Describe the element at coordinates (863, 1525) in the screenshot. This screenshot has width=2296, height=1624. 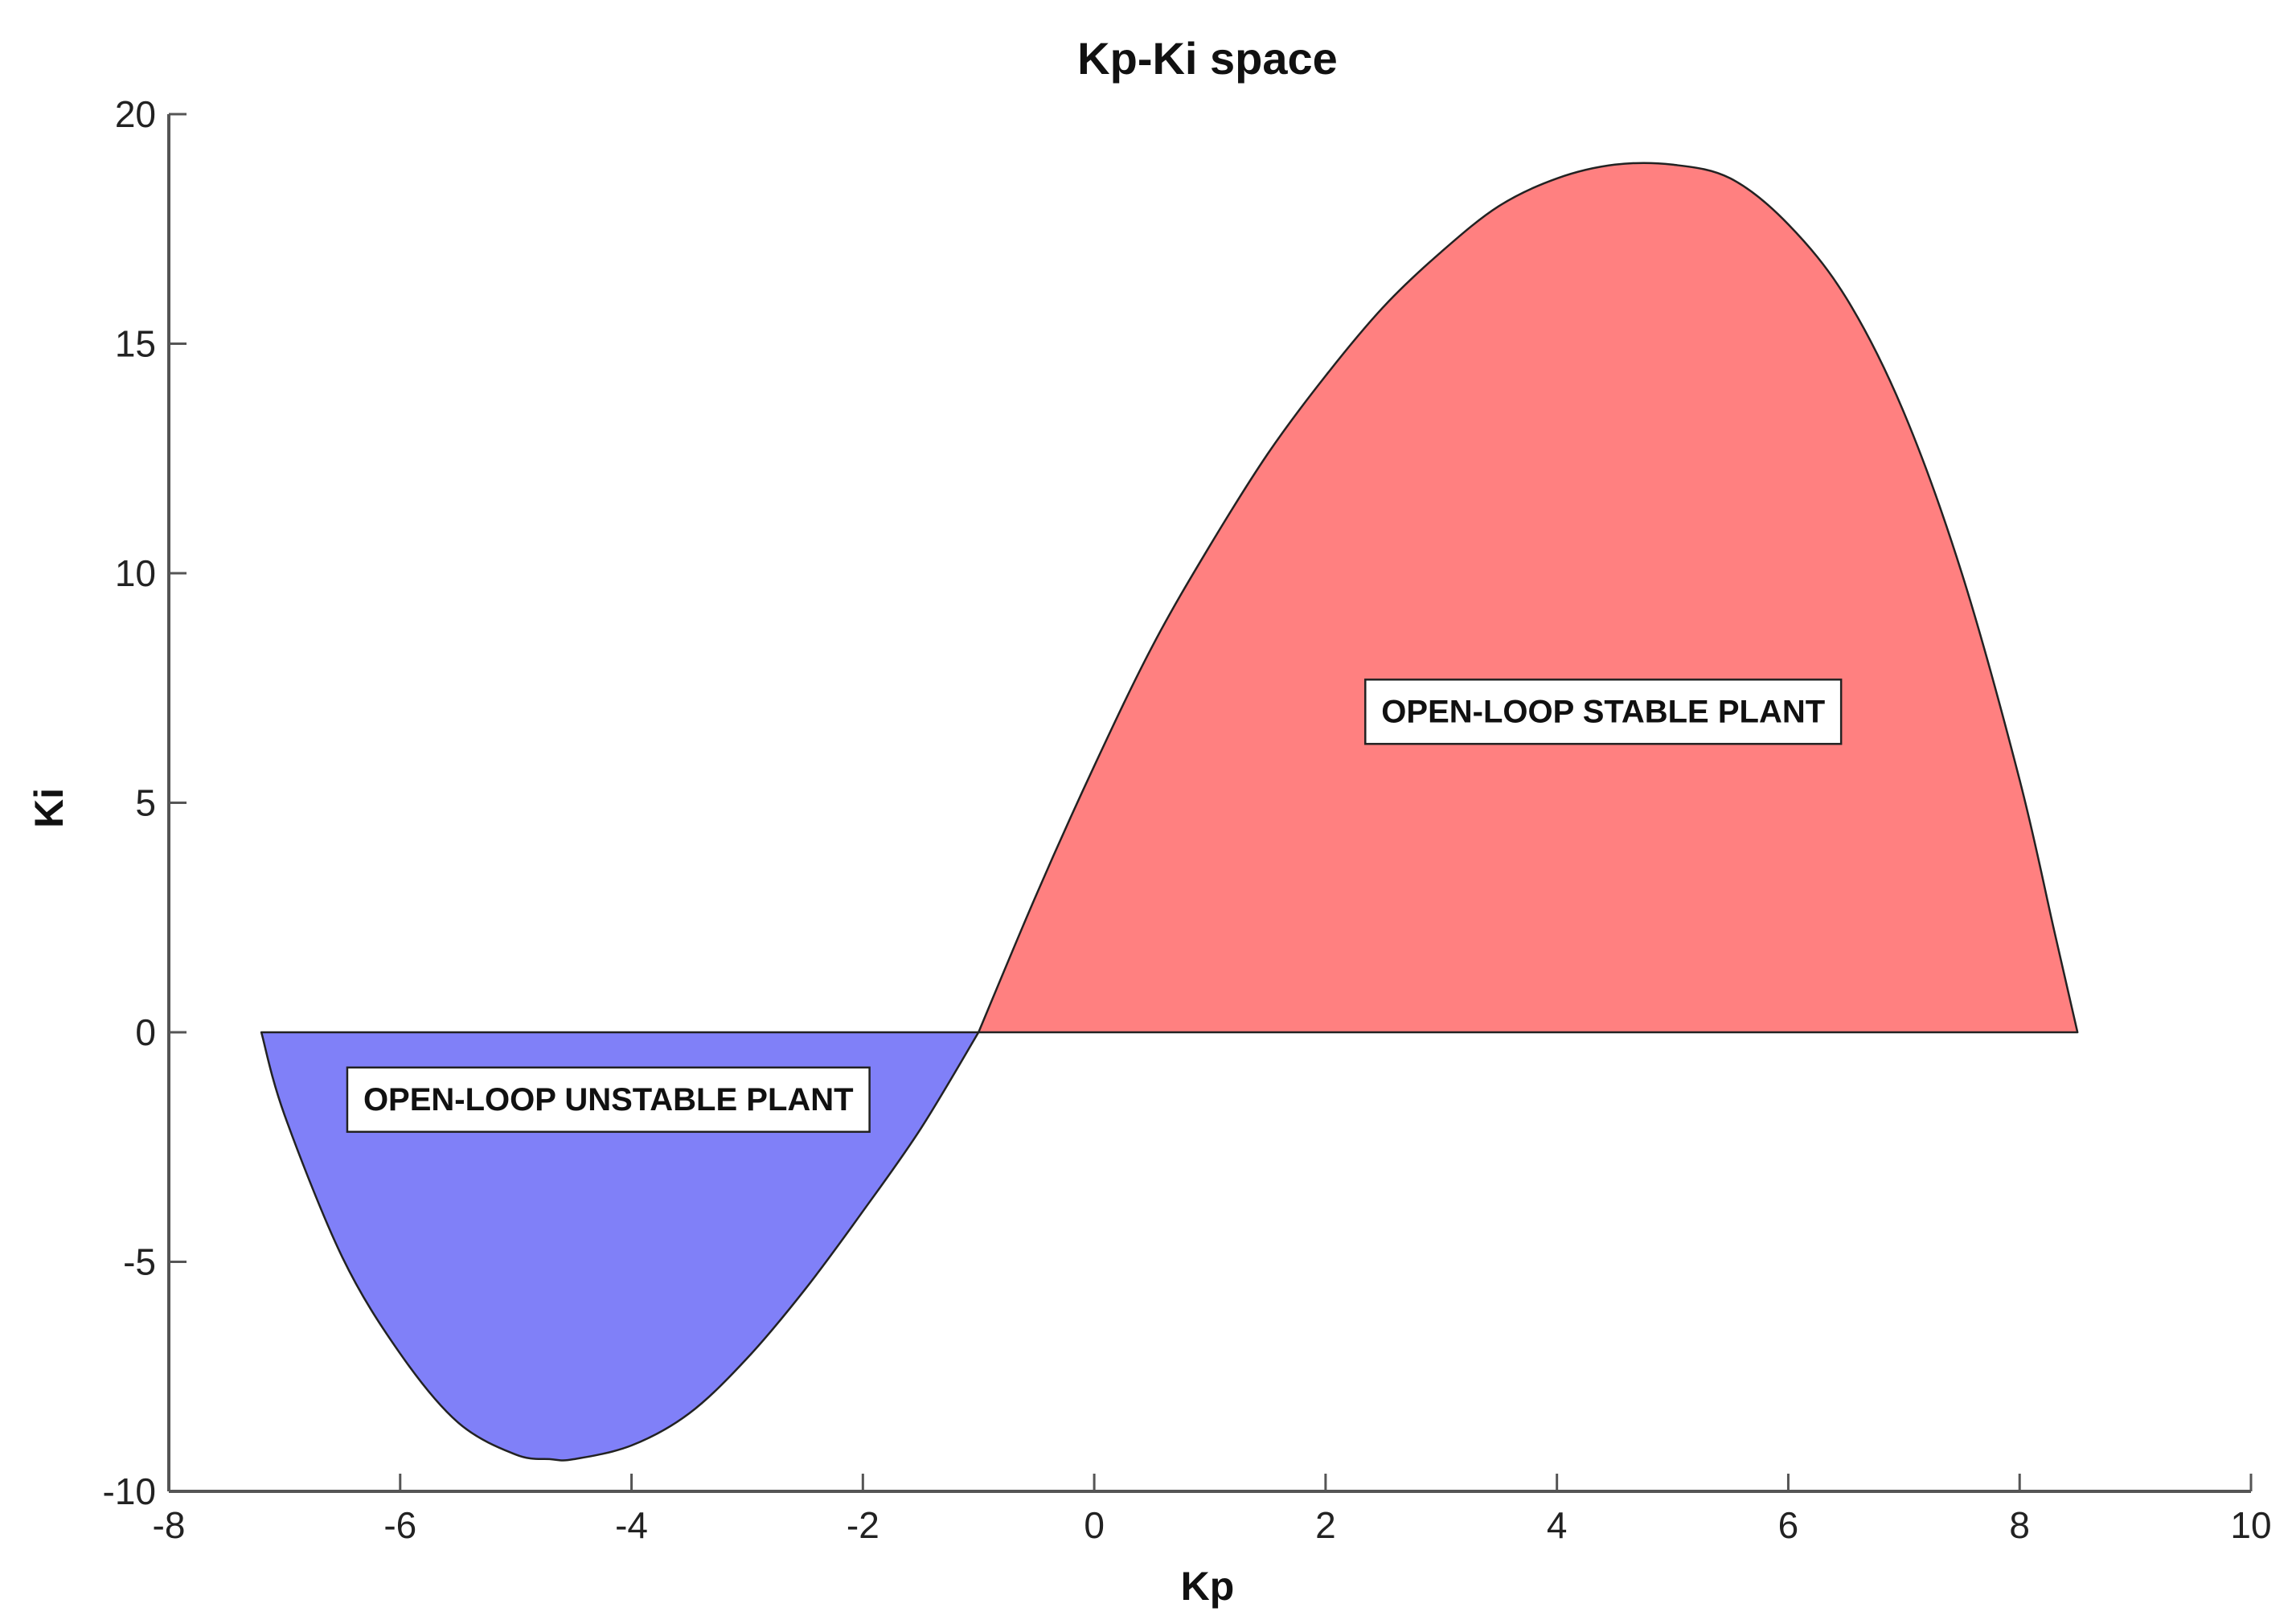
I see `x-tick-label: -2` at that location.